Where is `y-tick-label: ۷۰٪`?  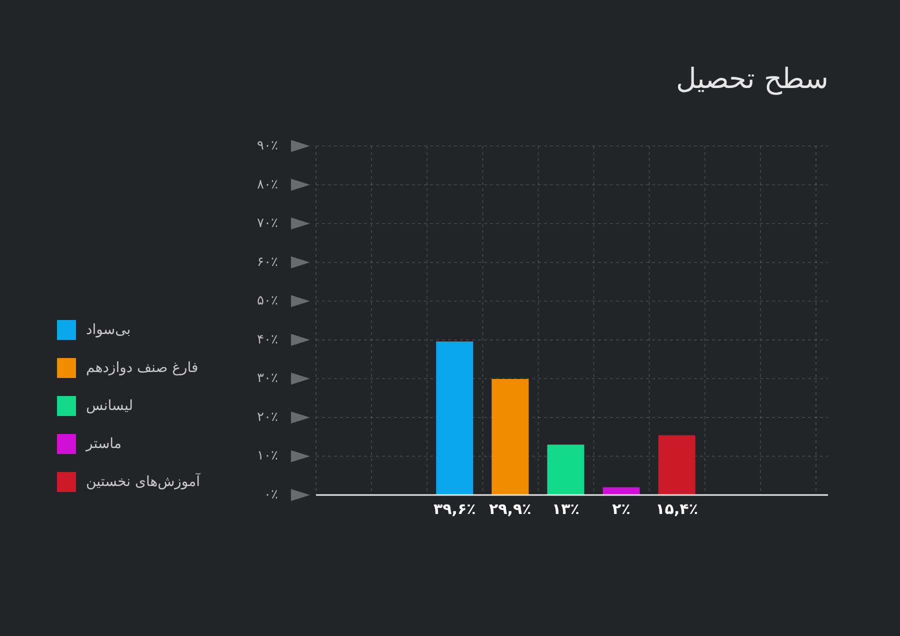 y-tick-label: ۷۰٪ is located at coordinates (267, 224).